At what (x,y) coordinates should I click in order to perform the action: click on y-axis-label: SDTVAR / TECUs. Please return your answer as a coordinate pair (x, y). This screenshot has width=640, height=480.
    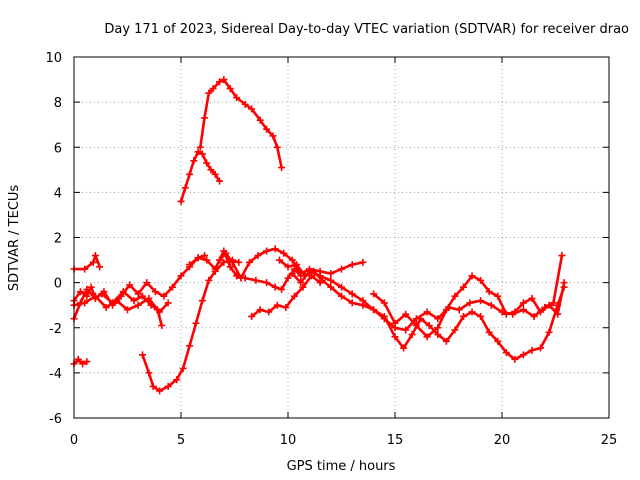
    Looking at the image, I should click on (14, 238).